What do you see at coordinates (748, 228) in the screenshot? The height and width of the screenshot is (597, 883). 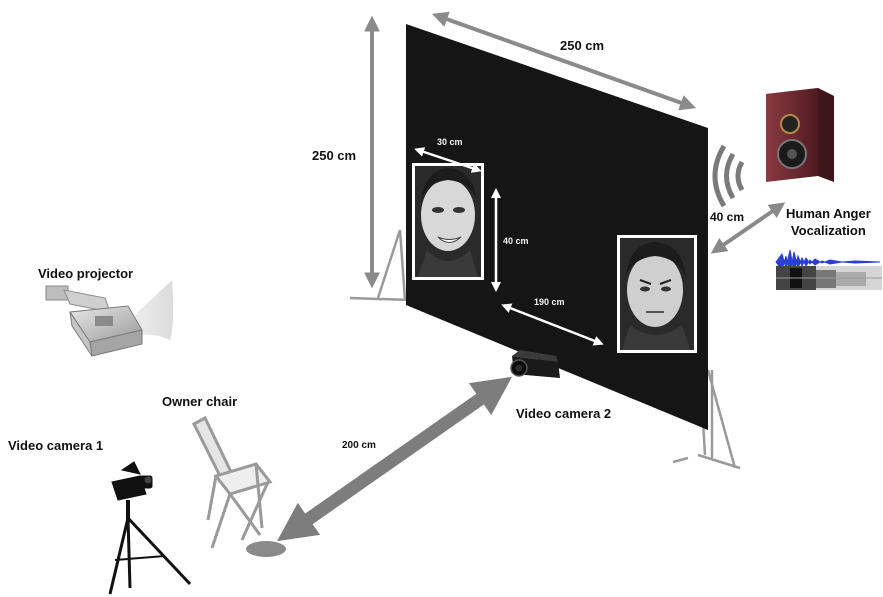 I see `speaker-distance-arrow` at bounding box center [748, 228].